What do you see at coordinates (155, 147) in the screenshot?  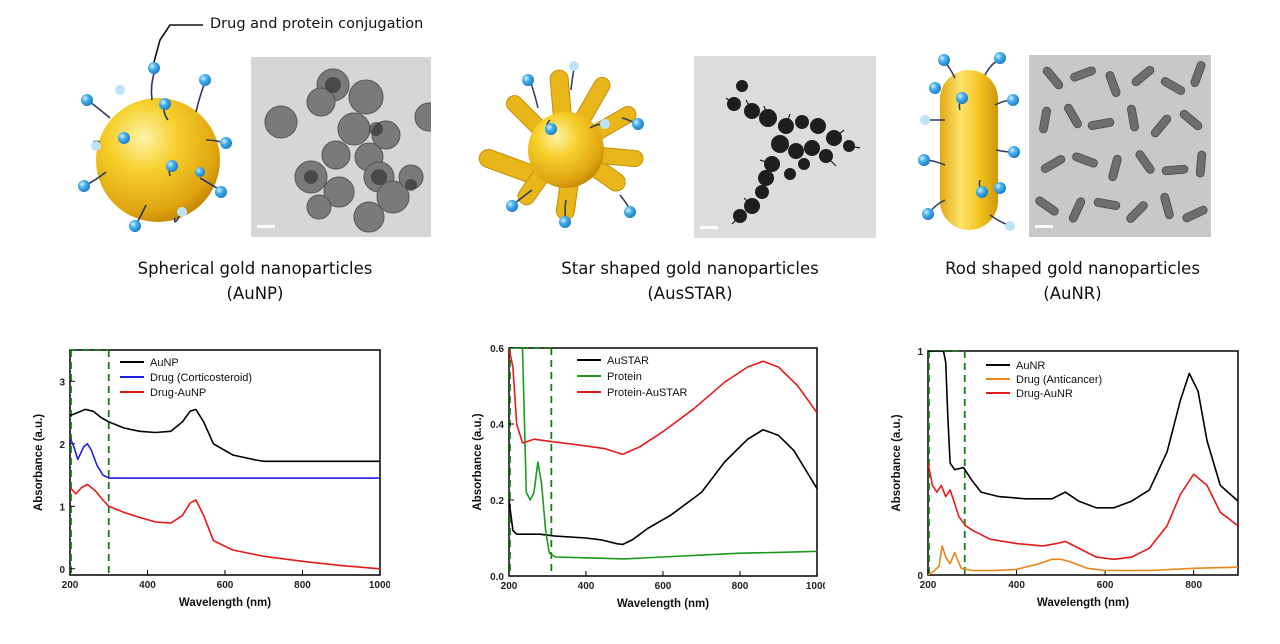 I see `spherical-nanoparticle-illustration` at bounding box center [155, 147].